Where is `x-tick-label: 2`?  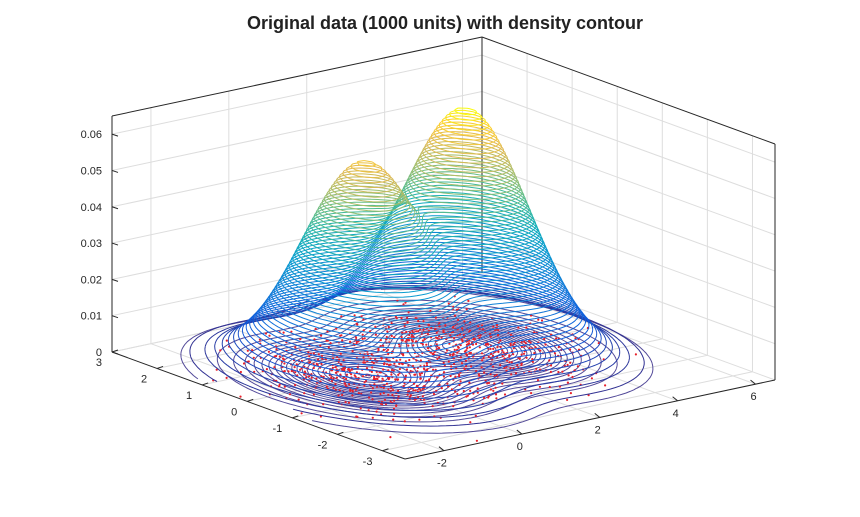 x-tick-label: 2 is located at coordinates (598, 430).